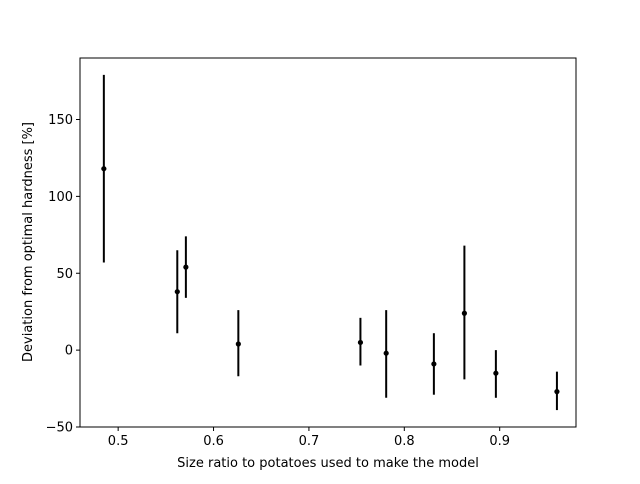 The image size is (640, 484). I want to click on x-tick-label: 0.6, so click(213, 441).